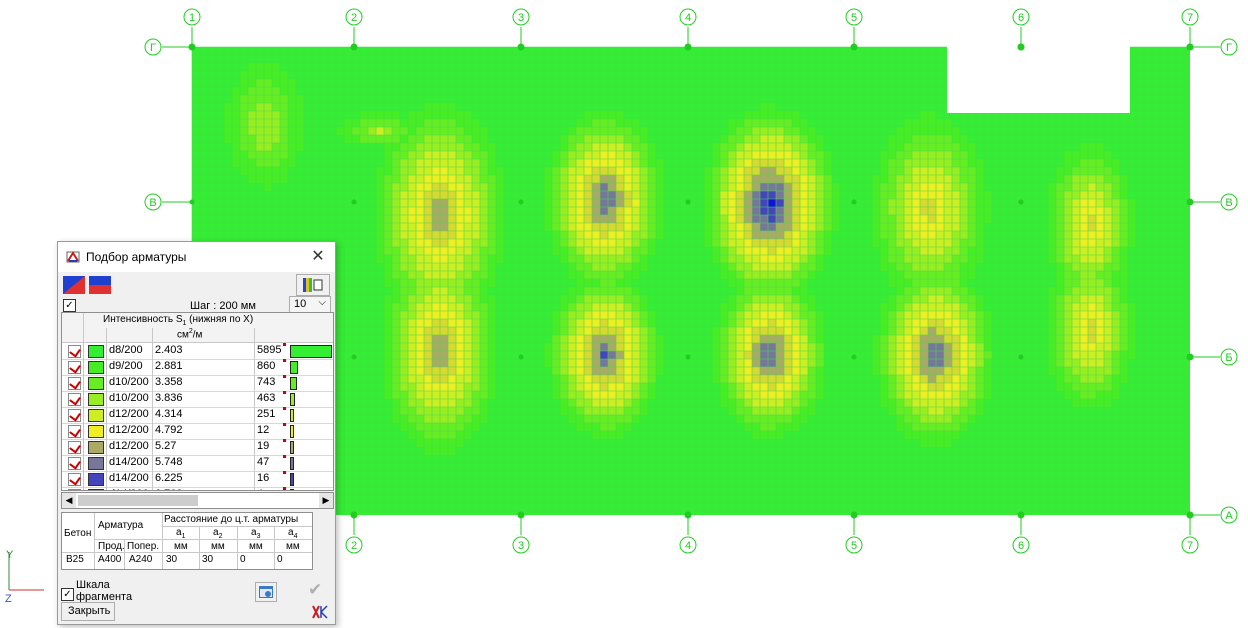 This screenshot has height=628, width=1248. What do you see at coordinates (266, 398) in the screenshot?
I see `element-count: 463` at bounding box center [266, 398].